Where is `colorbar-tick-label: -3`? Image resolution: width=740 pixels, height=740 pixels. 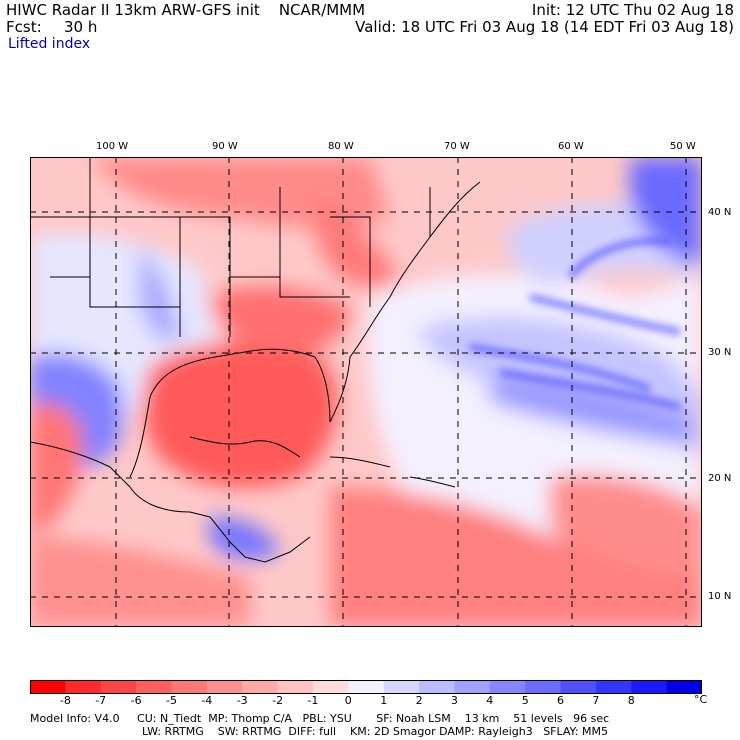 colorbar-tick-label: -3 is located at coordinates (242, 700).